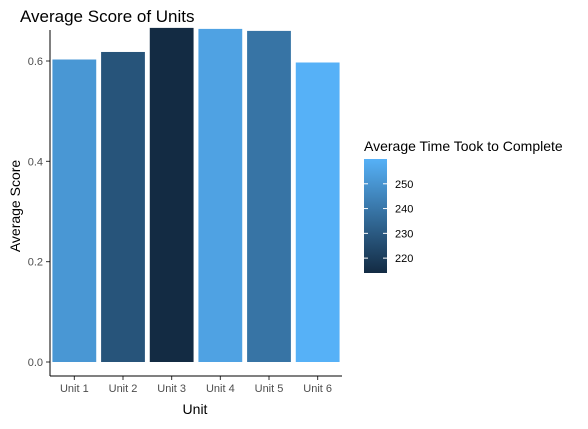 This screenshot has height=429, width=588. Describe the element at coordinates (107, 16) in the screenshot. I see `chart-title: Average Score of Units` at that location.